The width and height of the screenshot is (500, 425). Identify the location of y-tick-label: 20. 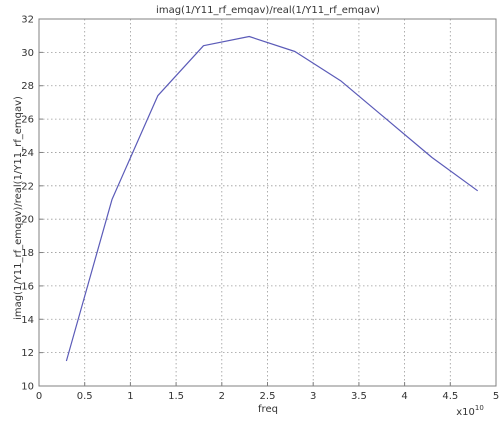
(27, 220).